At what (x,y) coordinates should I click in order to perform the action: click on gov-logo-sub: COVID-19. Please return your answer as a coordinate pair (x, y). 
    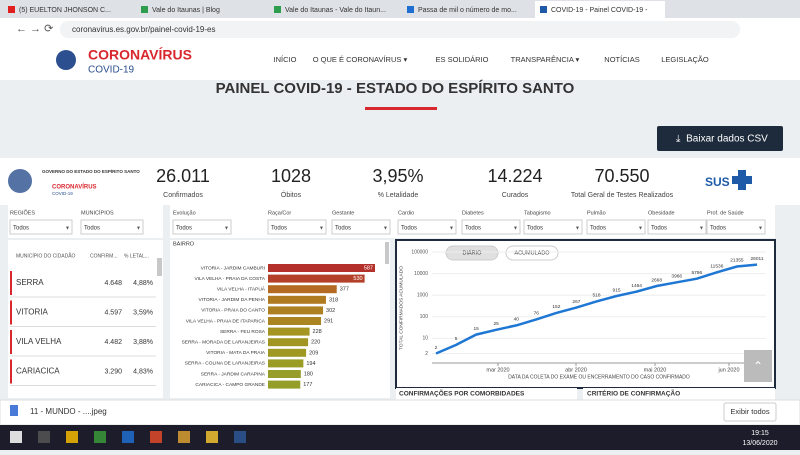
    Looking at the image, I should click on (62, 193).